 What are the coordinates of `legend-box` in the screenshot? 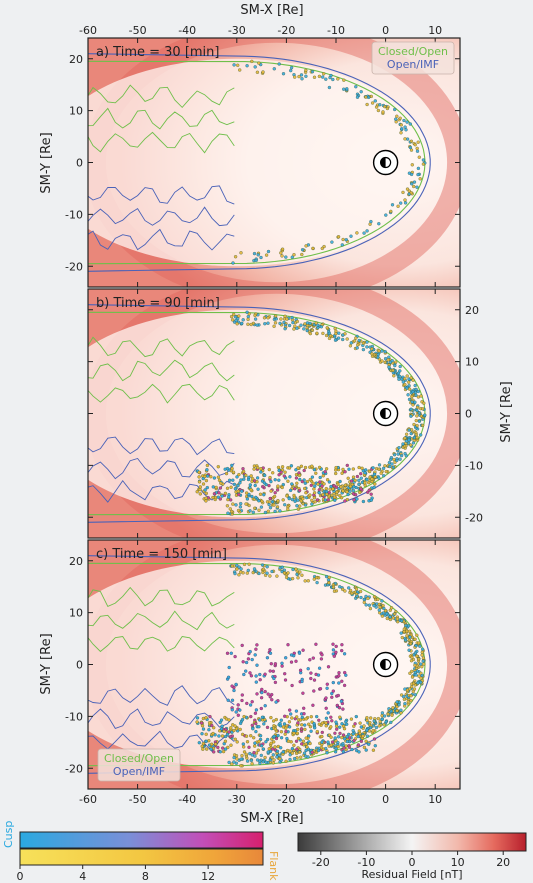 It's located at (413, 58).